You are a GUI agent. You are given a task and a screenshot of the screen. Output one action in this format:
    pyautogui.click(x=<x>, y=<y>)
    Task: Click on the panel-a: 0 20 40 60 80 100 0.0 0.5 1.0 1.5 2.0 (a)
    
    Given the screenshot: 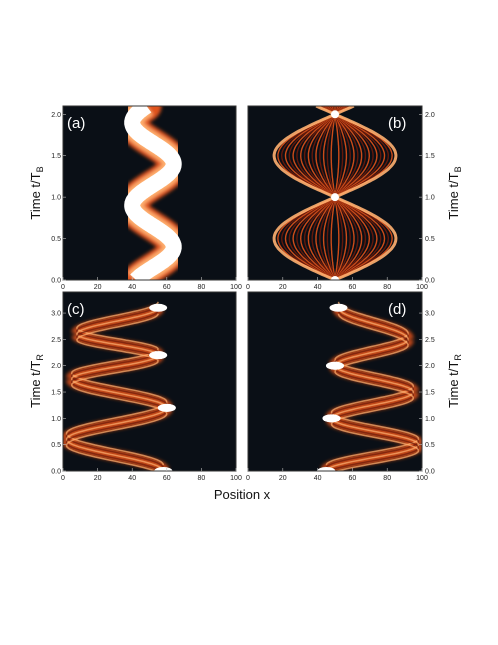 What is the action you would take?
    pyautogui.click(x=146, y=198)
    